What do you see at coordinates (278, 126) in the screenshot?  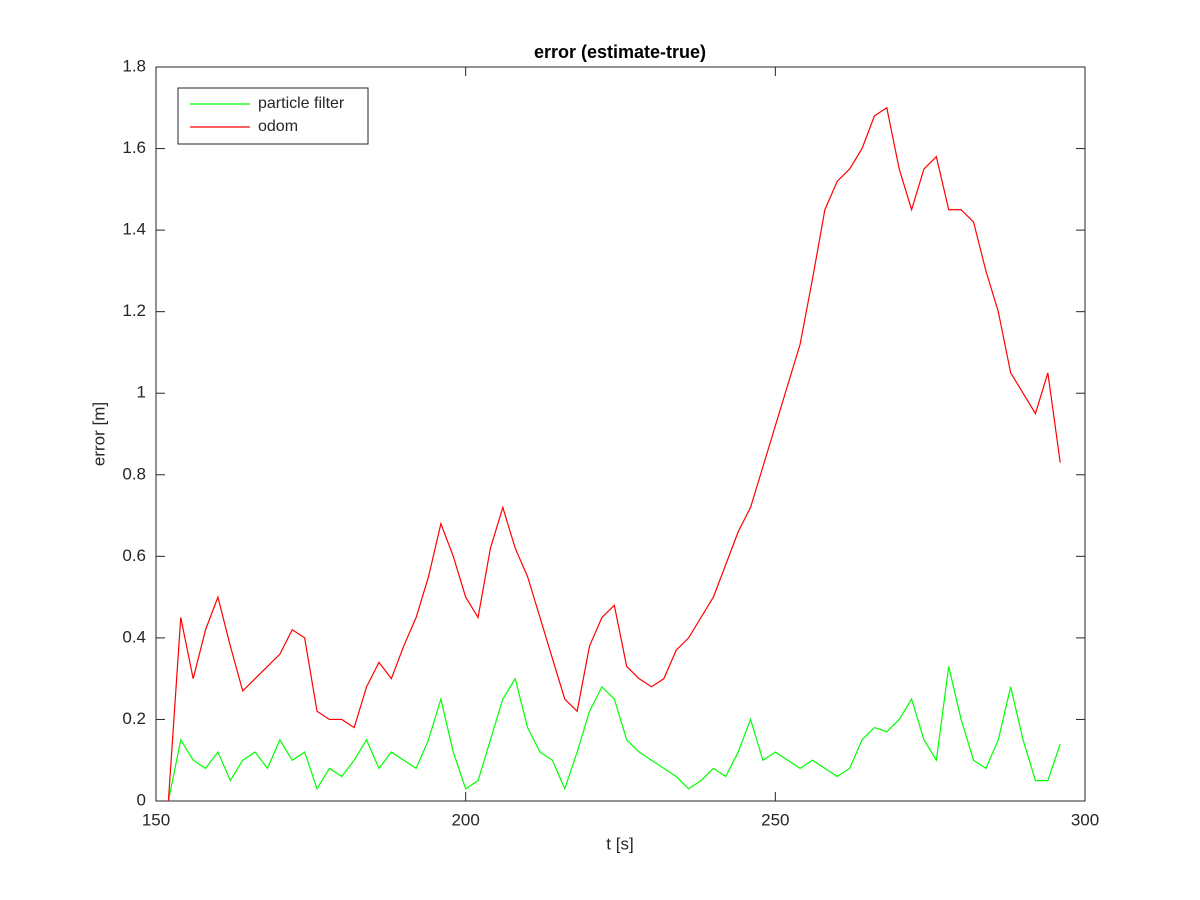 I see `legend-label: odom` at bounding box center [278, 126].